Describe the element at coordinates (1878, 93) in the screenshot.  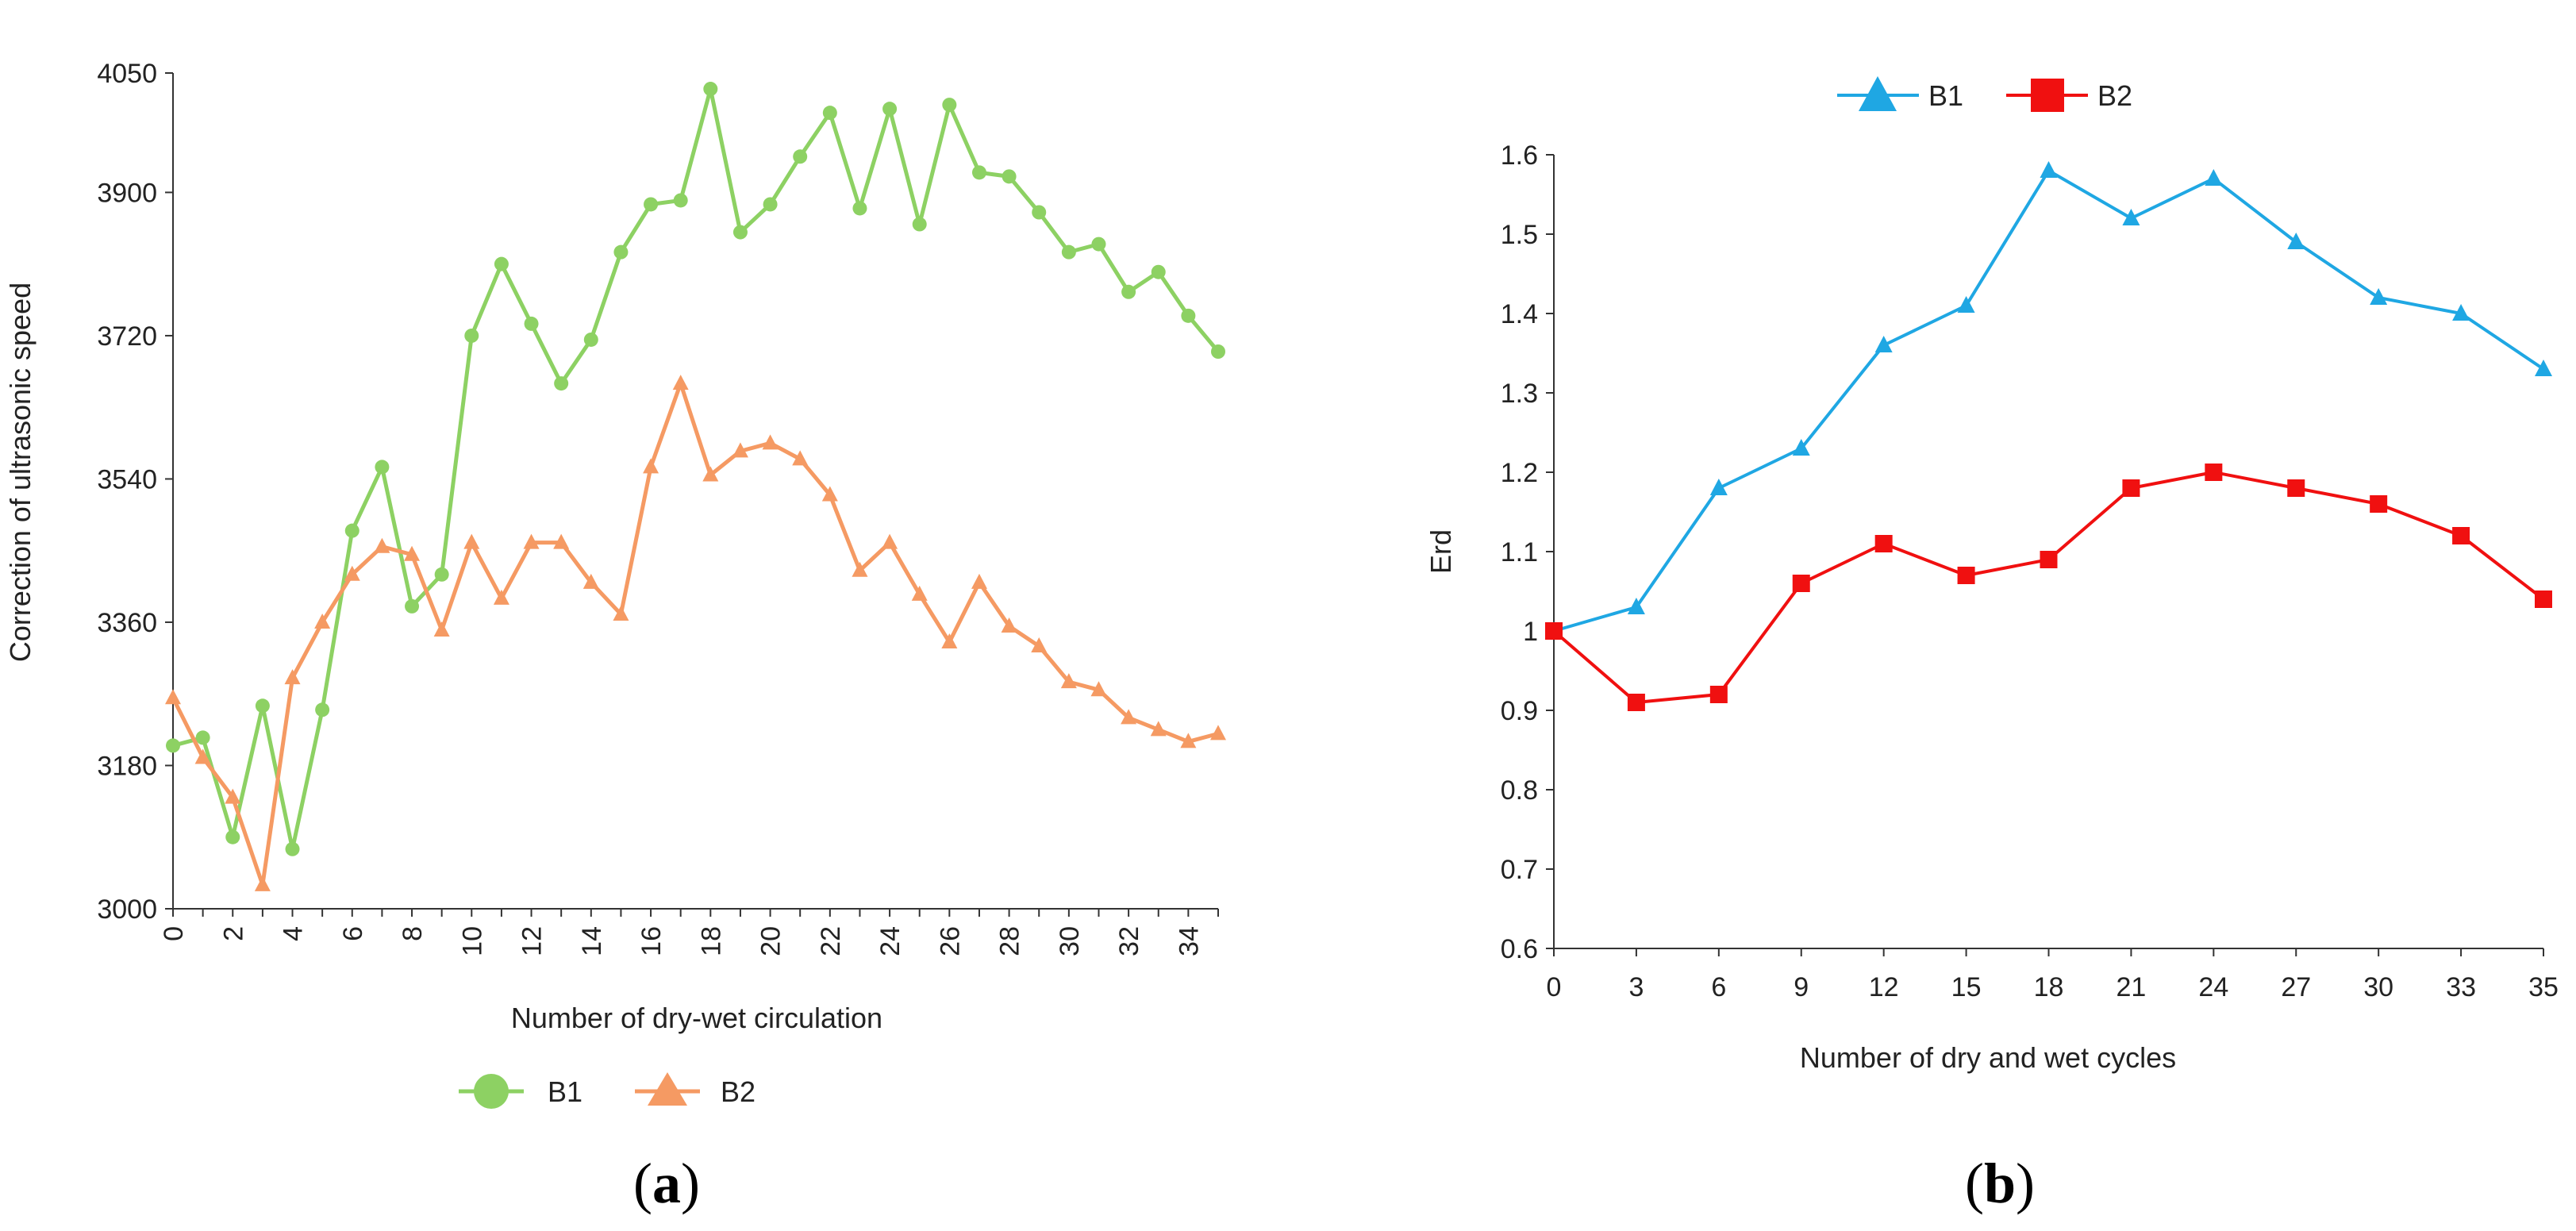
I see `b-legend-b1-marker` at that location.